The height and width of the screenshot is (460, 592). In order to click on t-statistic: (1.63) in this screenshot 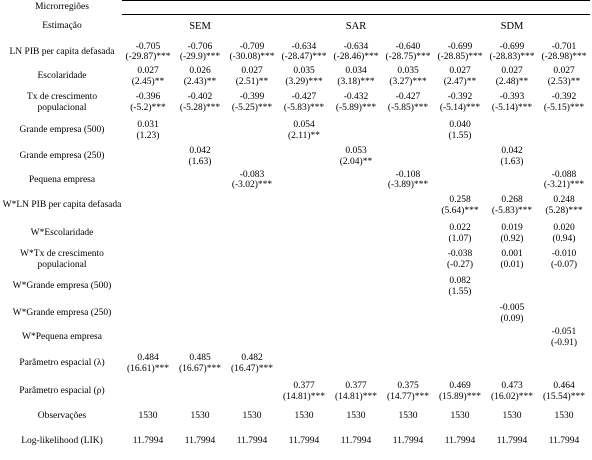, I will do `click(200, 161)`.